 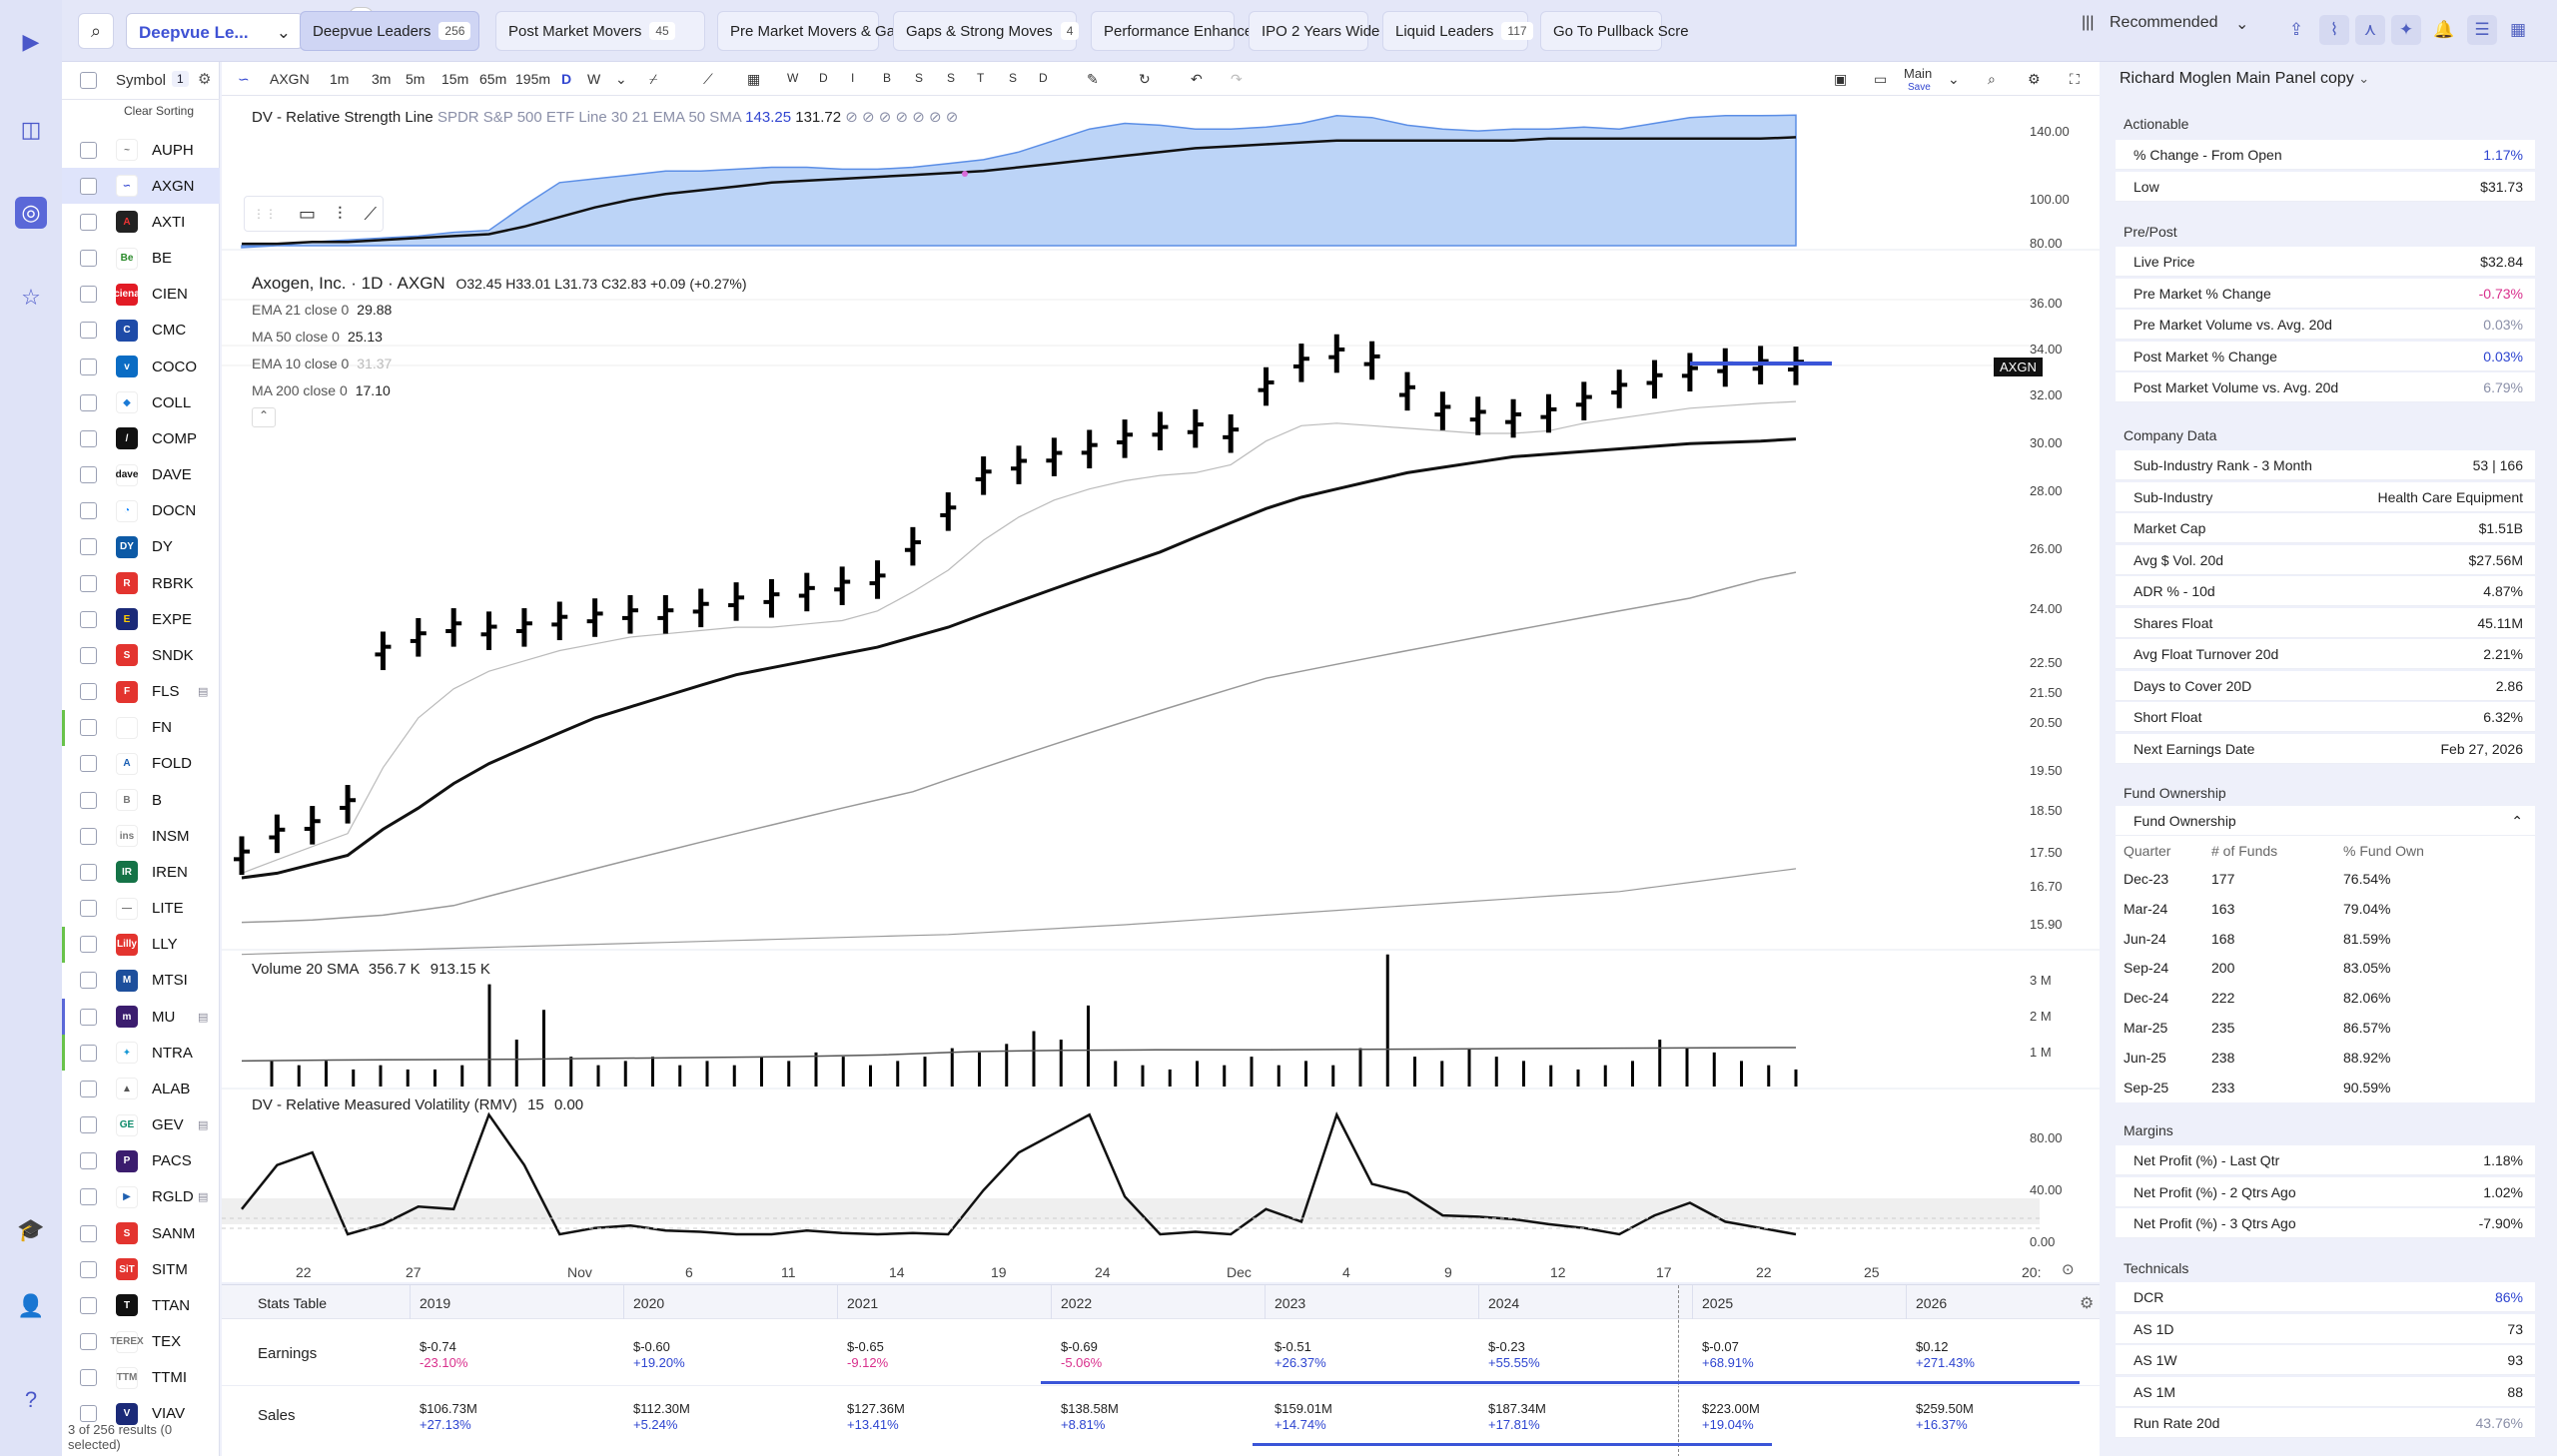 I want to click on screener-tab: IPO 2 Years Wide110, so click(x=1334, y=31).